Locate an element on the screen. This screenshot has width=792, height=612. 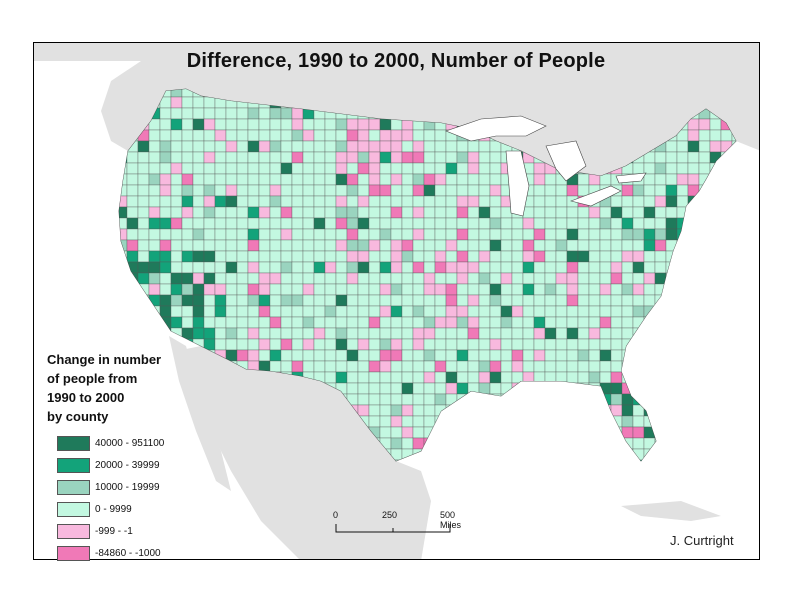
legend-title-line: of people from is located at coordinates (92, 378).